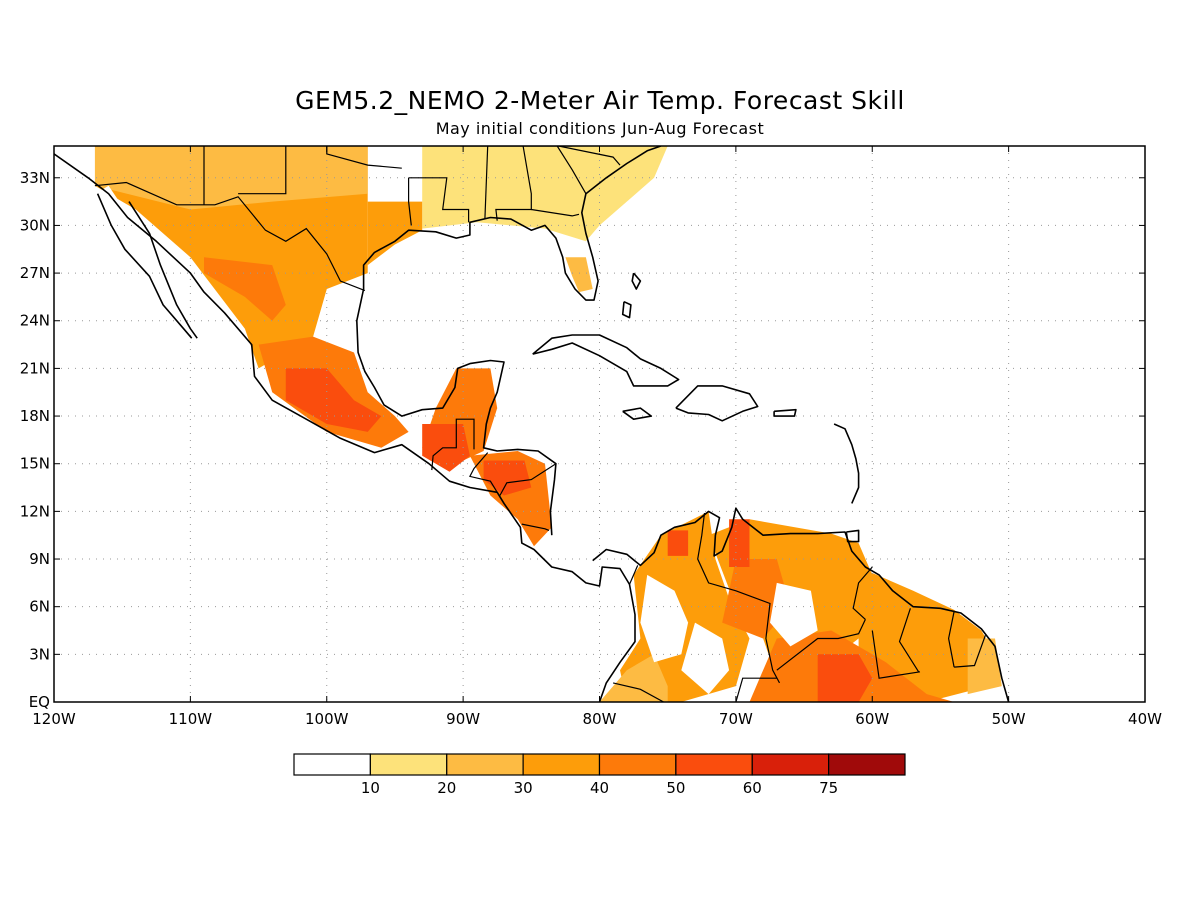 The width and height of the screenshot is (1200, 900). I want to click on border-colombia-venezuela, so click(739, 598).